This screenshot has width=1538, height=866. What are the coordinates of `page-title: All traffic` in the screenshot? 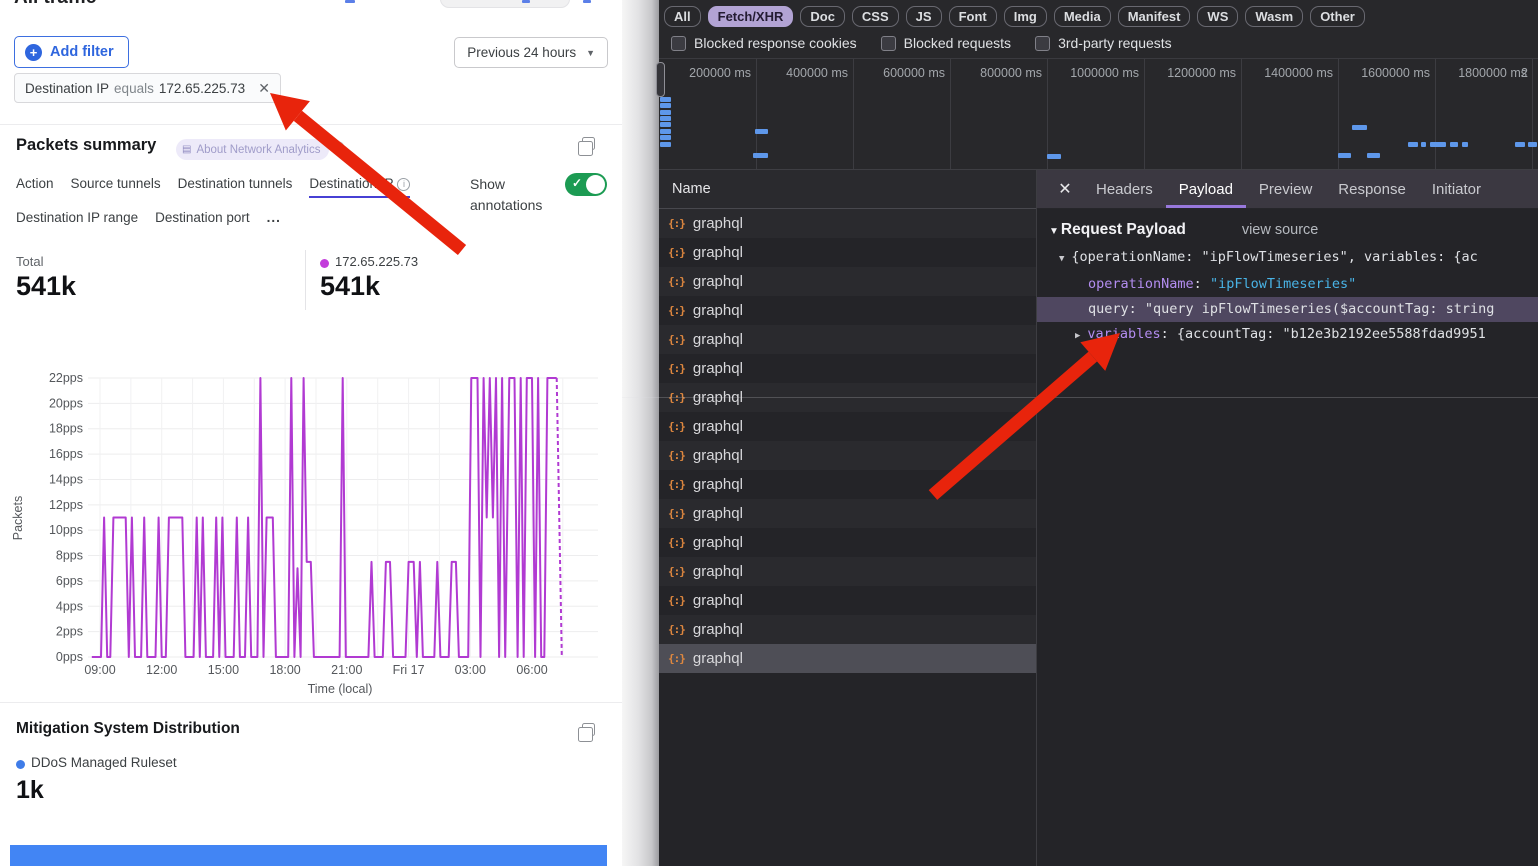 It's located at (55, 4).